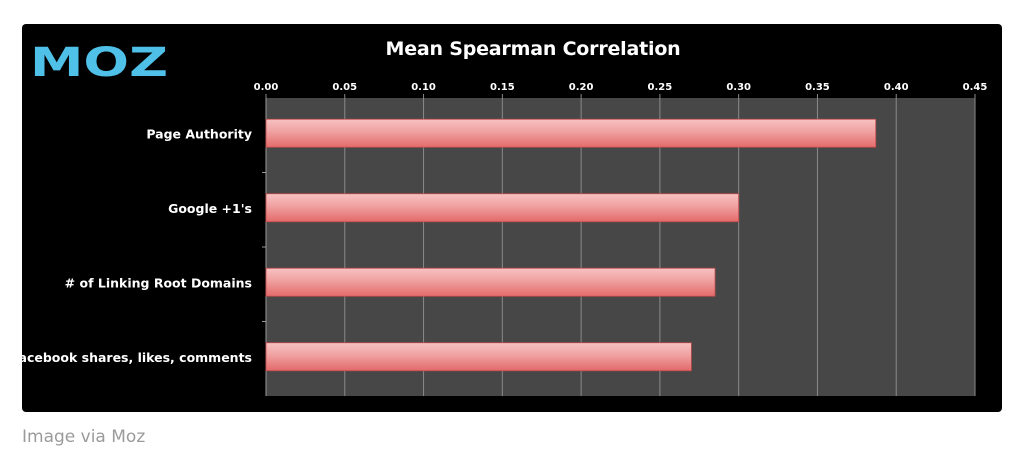 The height and width of the screenshot is (472, 1024). What do you see at coordinates (199, 133) in the screenshot?
I see `category-label: Page Authority` at bounding box center [199, 133].